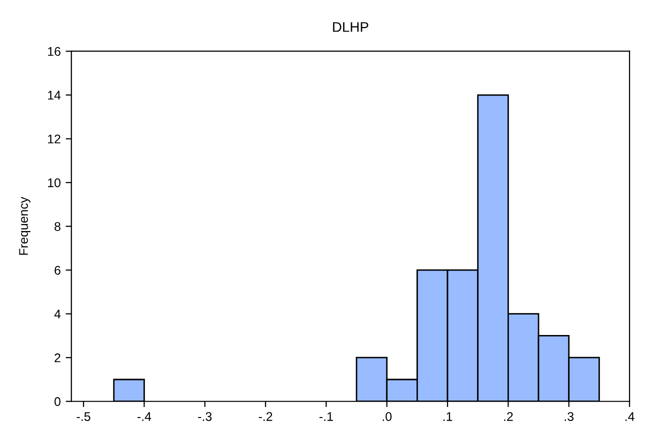  Describe the element at coordinates (57, 357) in the screenshot. I see `y-tick-label: 2` at that location.